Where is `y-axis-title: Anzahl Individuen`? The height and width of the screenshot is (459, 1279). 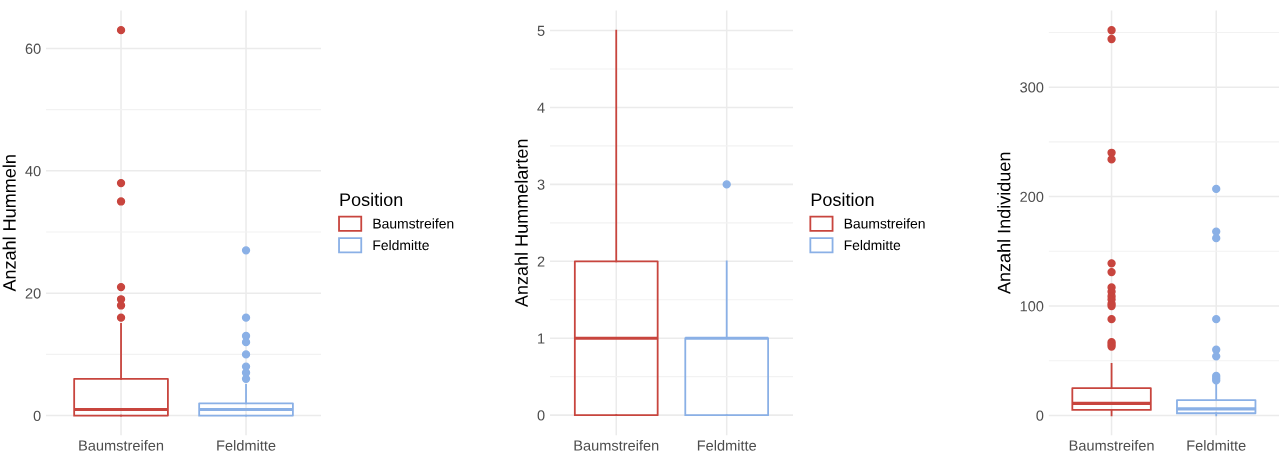 y-axis-title: Anzahl Individuen is located at coordinates (1004, 223).